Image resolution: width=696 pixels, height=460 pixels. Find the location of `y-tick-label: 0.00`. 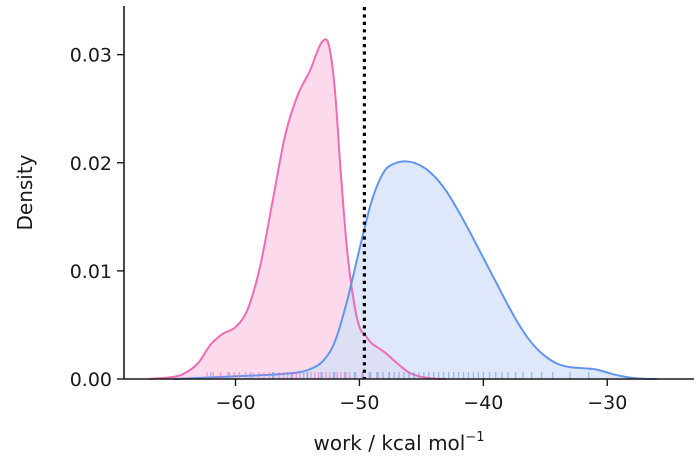

y-tick-label: 0.00 is located at coordinates (91, 380).